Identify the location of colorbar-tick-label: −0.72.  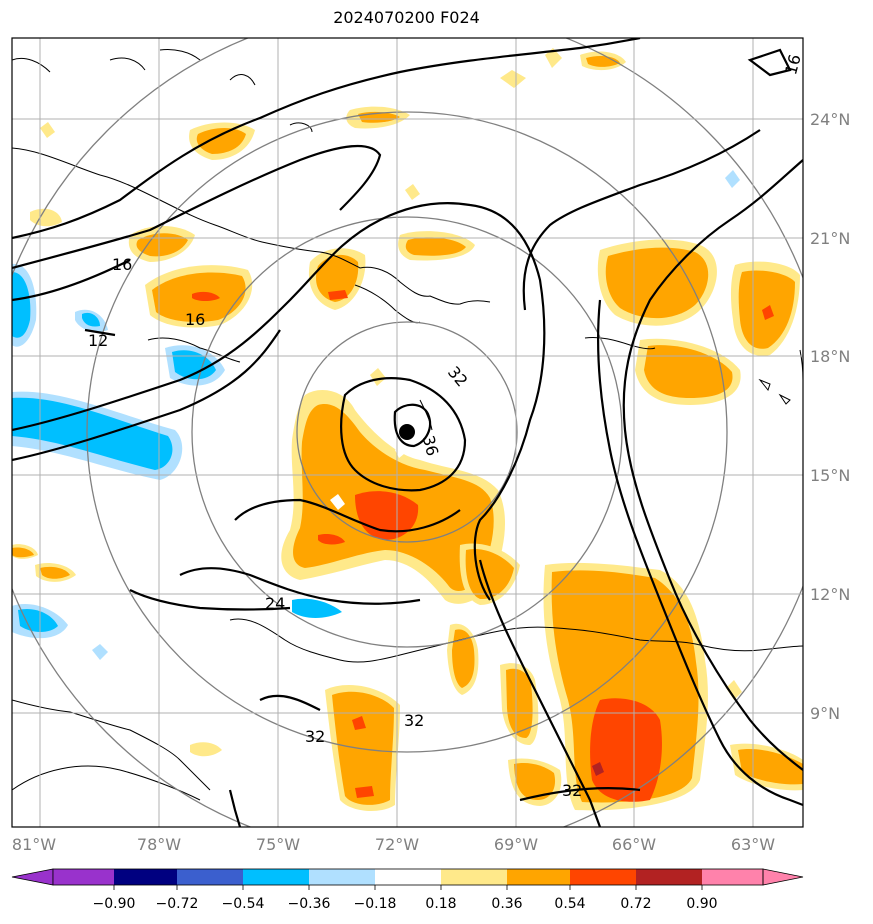
(177, 904).